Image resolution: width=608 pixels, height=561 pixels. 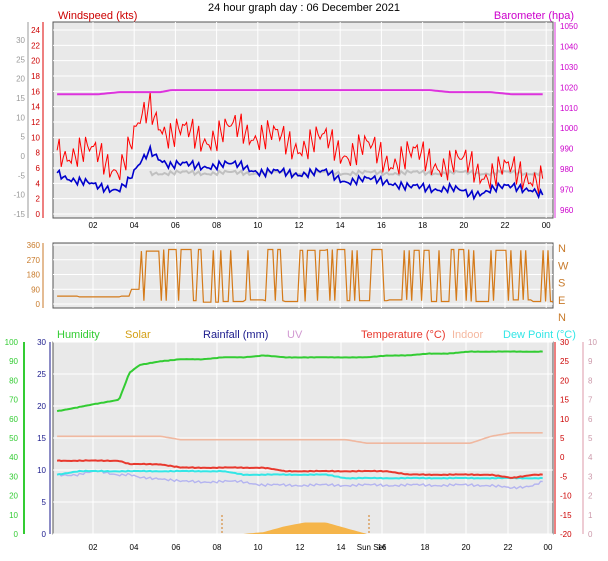 I want to click on temp-y-tick: 10, so click(x=564, y=419).